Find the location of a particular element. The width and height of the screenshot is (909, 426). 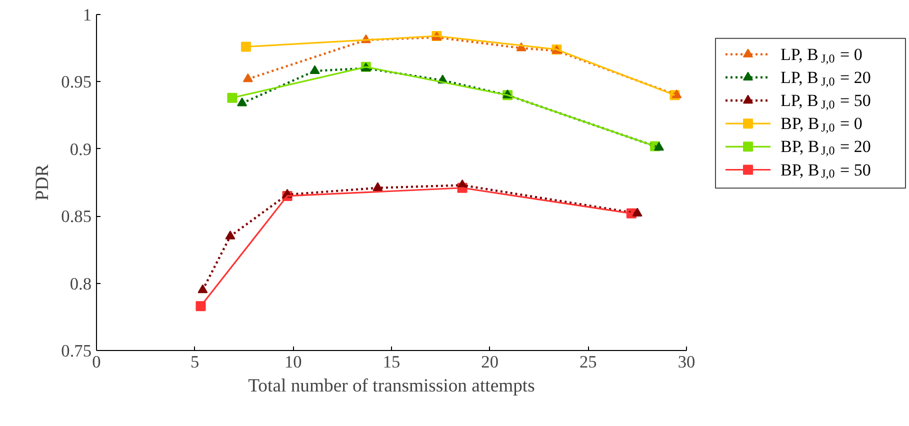

x-tick-label: 25 is located at coordinates (588, 362).